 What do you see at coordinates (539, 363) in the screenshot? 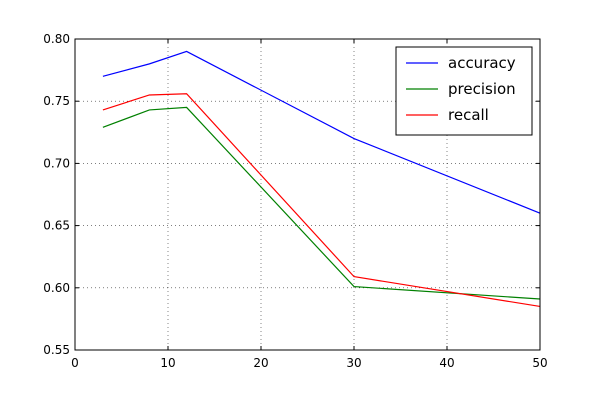
I see `x-tick-label: 50` at bounding box center [539, 363].